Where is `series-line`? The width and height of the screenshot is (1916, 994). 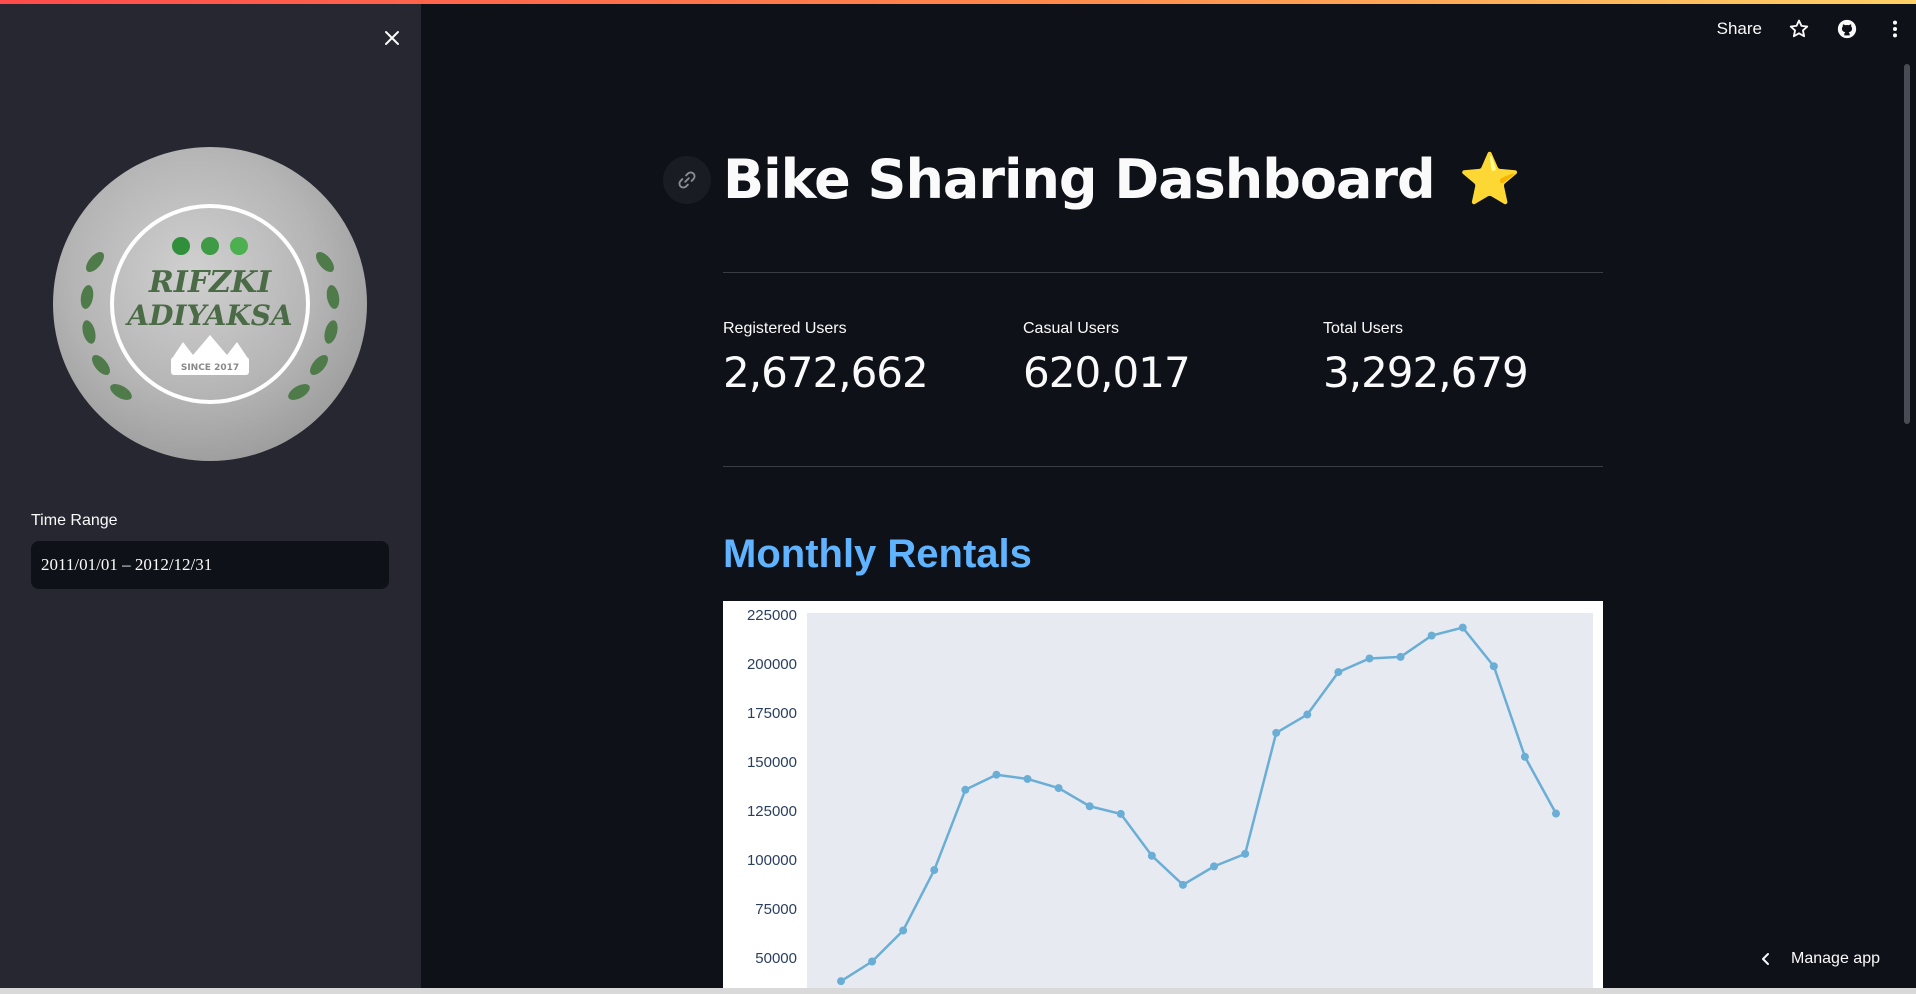
series-line is located at coordinates (1199, 804).